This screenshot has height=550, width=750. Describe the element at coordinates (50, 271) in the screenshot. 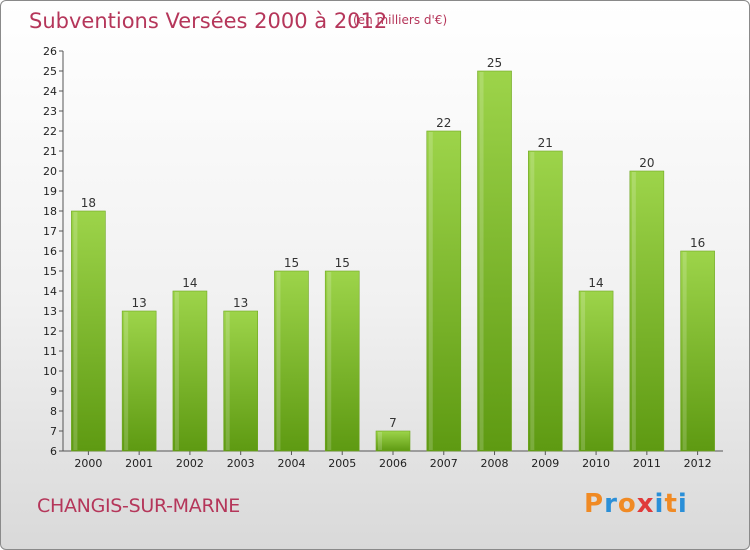

I see `y-tick-label: 15` at that location.